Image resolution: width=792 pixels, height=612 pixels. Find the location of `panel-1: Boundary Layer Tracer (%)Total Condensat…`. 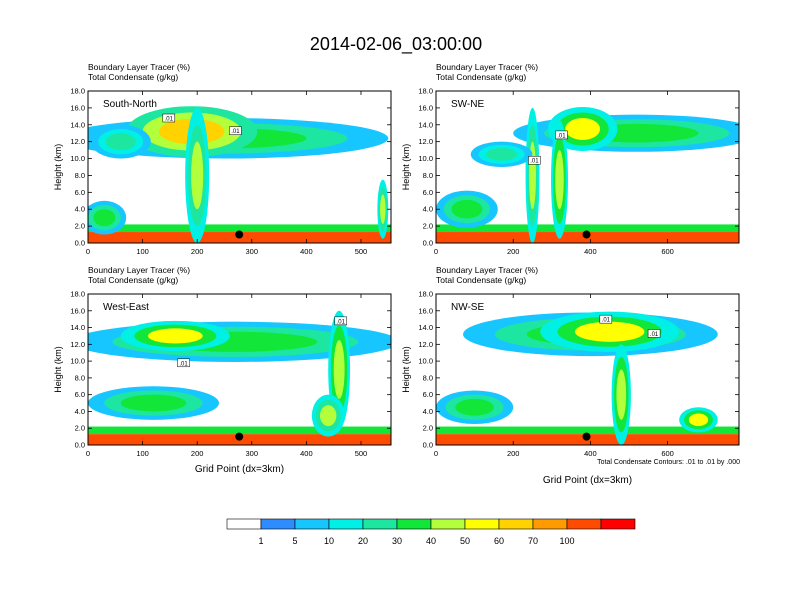

panel-1: Boundary Layer Tracer (%)Total Condensat… is located at coordinates (222, 159).